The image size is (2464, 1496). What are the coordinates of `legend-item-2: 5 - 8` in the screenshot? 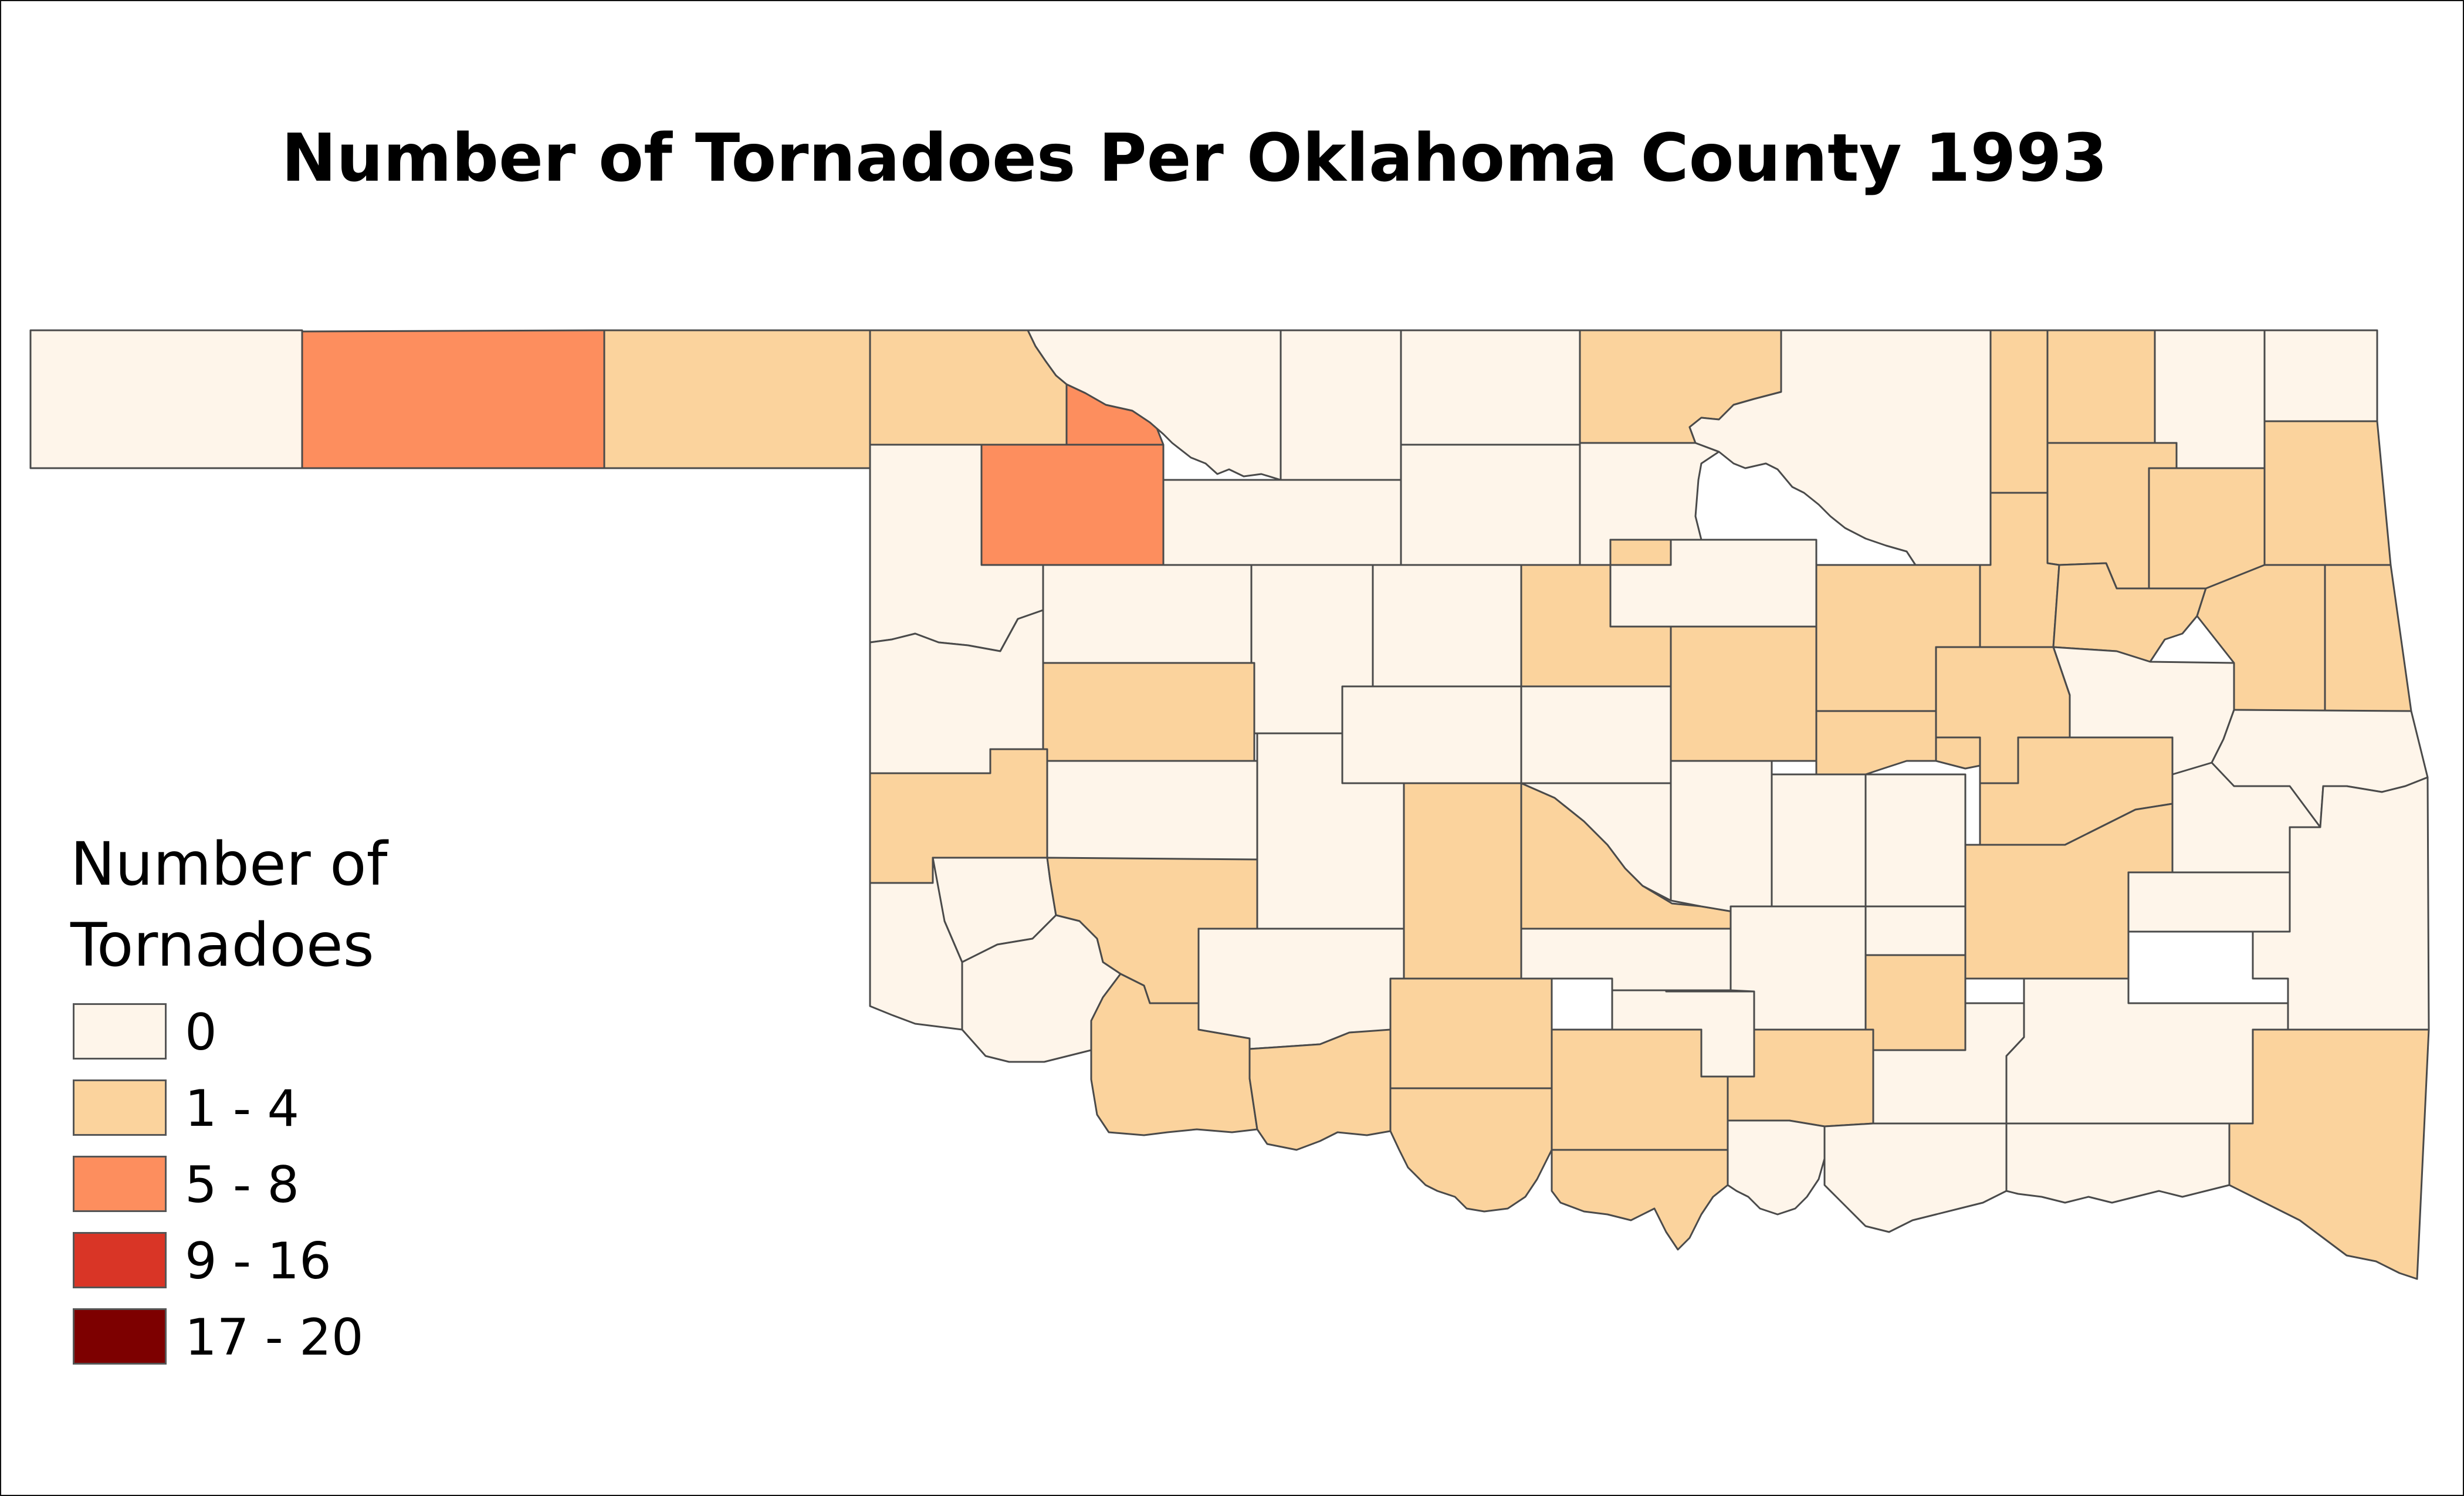 It's located at (246, 1185).